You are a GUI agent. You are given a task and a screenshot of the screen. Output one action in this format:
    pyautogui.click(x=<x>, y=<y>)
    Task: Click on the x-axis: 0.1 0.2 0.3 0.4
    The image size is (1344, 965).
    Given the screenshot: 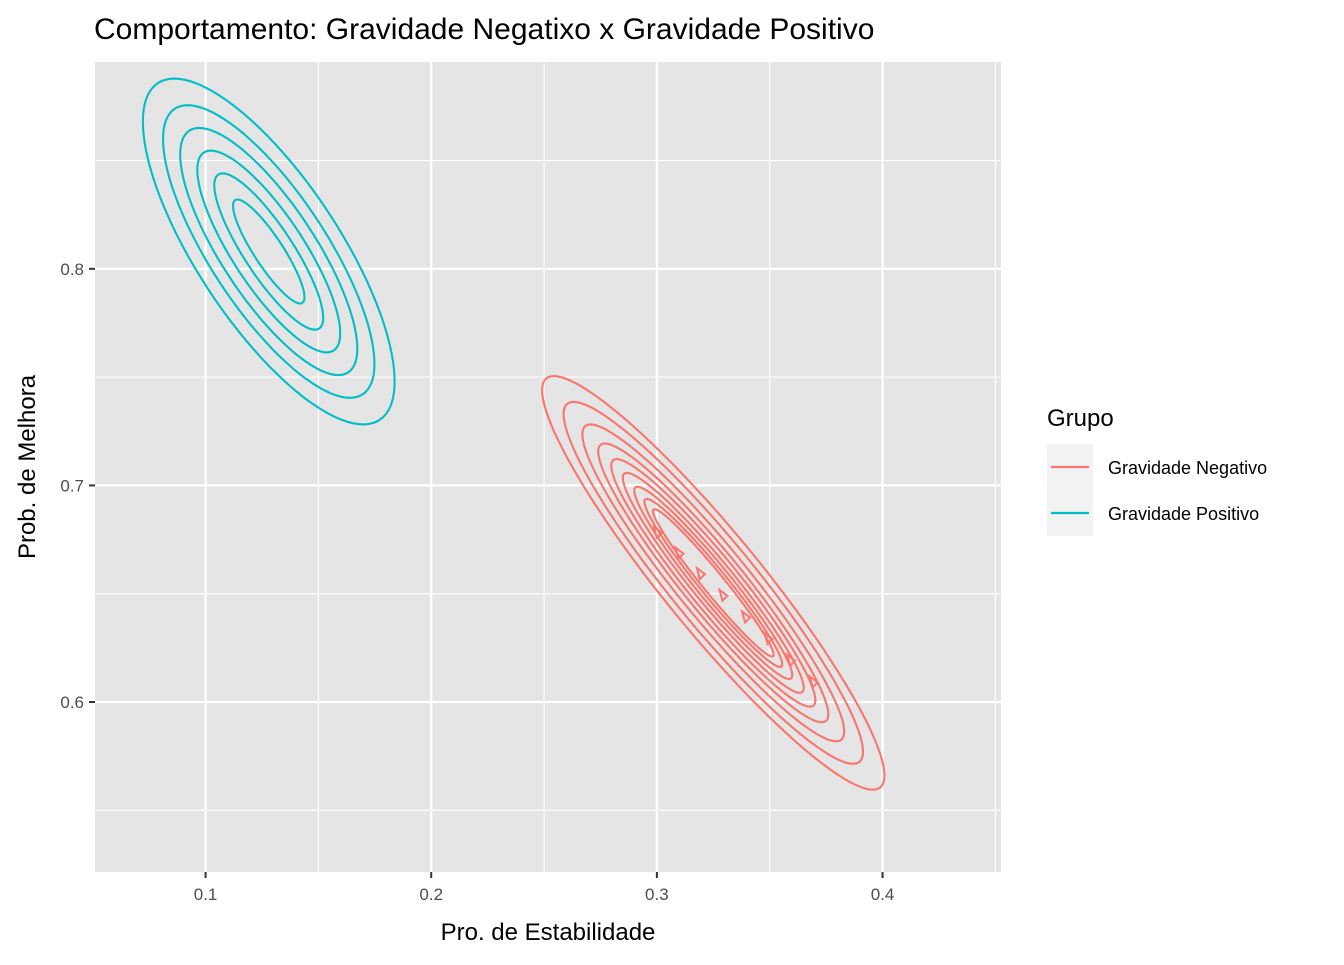 What is the action you would take?
    pyautogui.click(x=544, y=888)
    